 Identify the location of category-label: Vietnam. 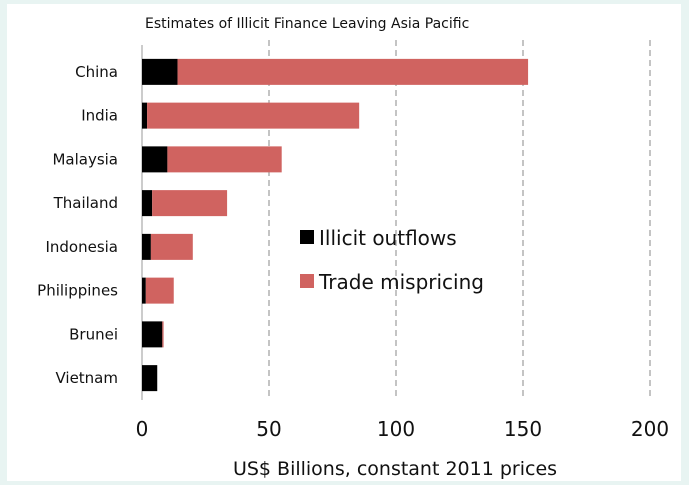
(86, 378).